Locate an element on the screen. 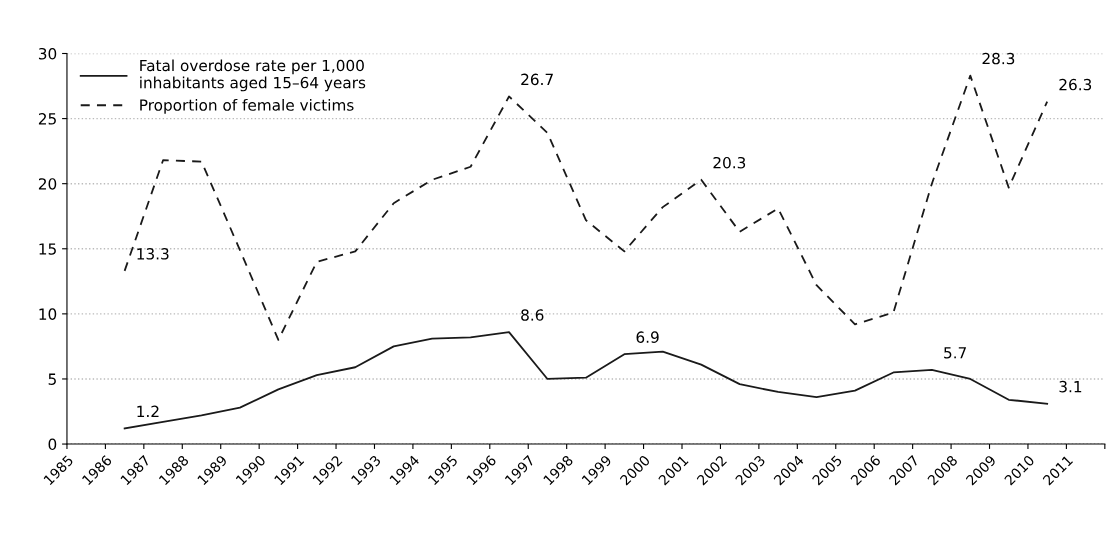  data-label: 26.7 is located at coordinates (537, 79).